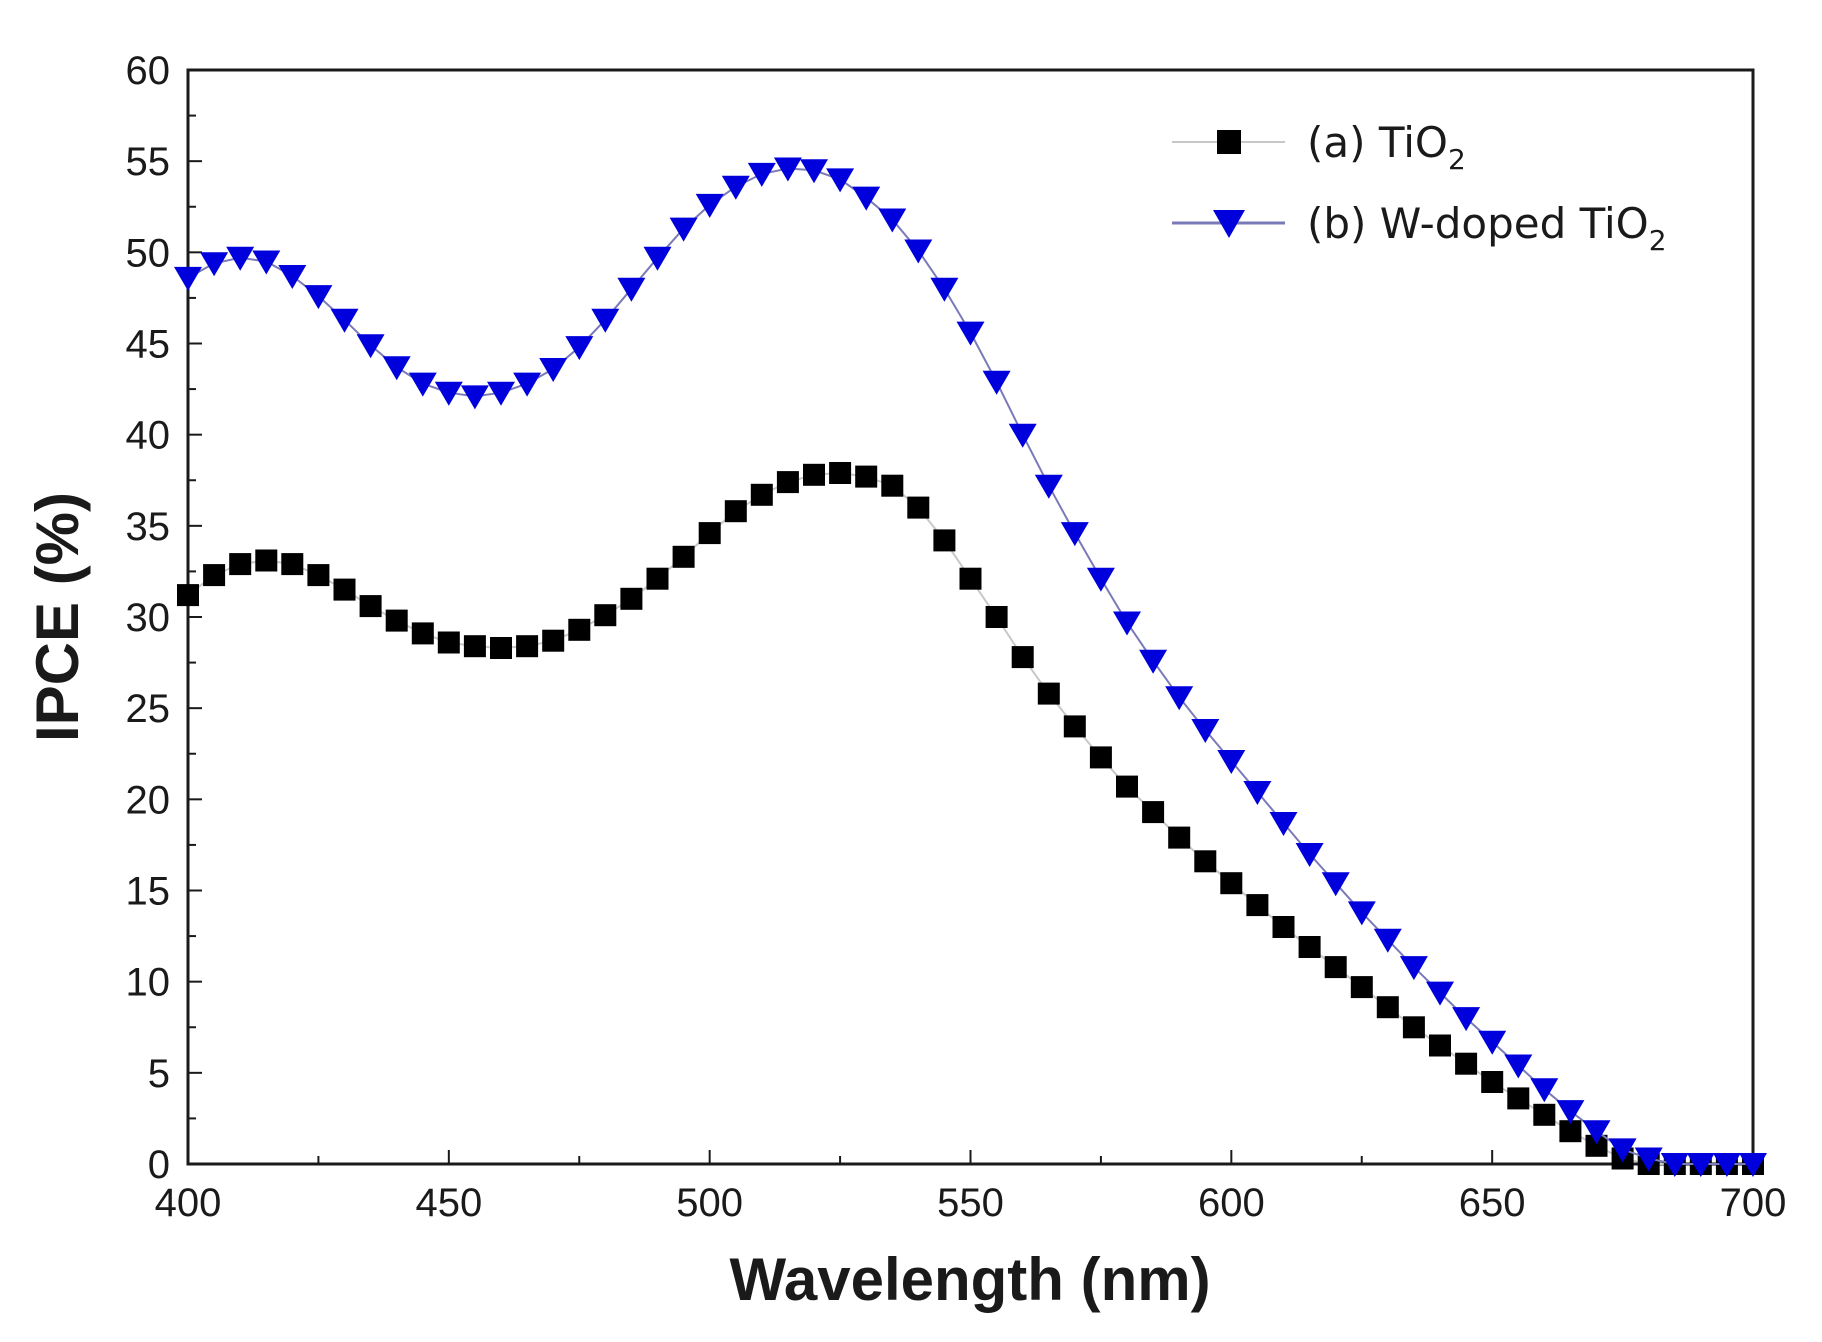 The height and width of the screenshot is (1342, 1822). What do you see at coordinates (148, 527) in the screenshot?
I see `y-tick-label: 35` at bounding box center [148, 527].